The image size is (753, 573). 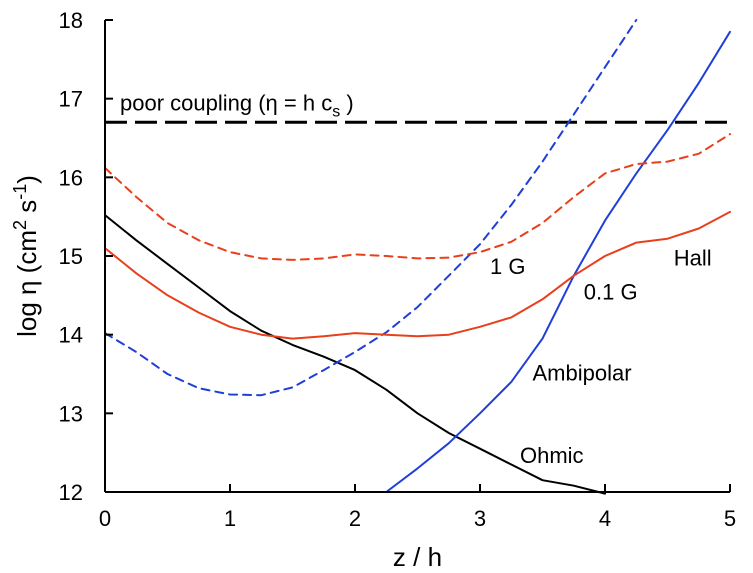 I want to click on y-tick-label: 13, so click(x=71, y=413).